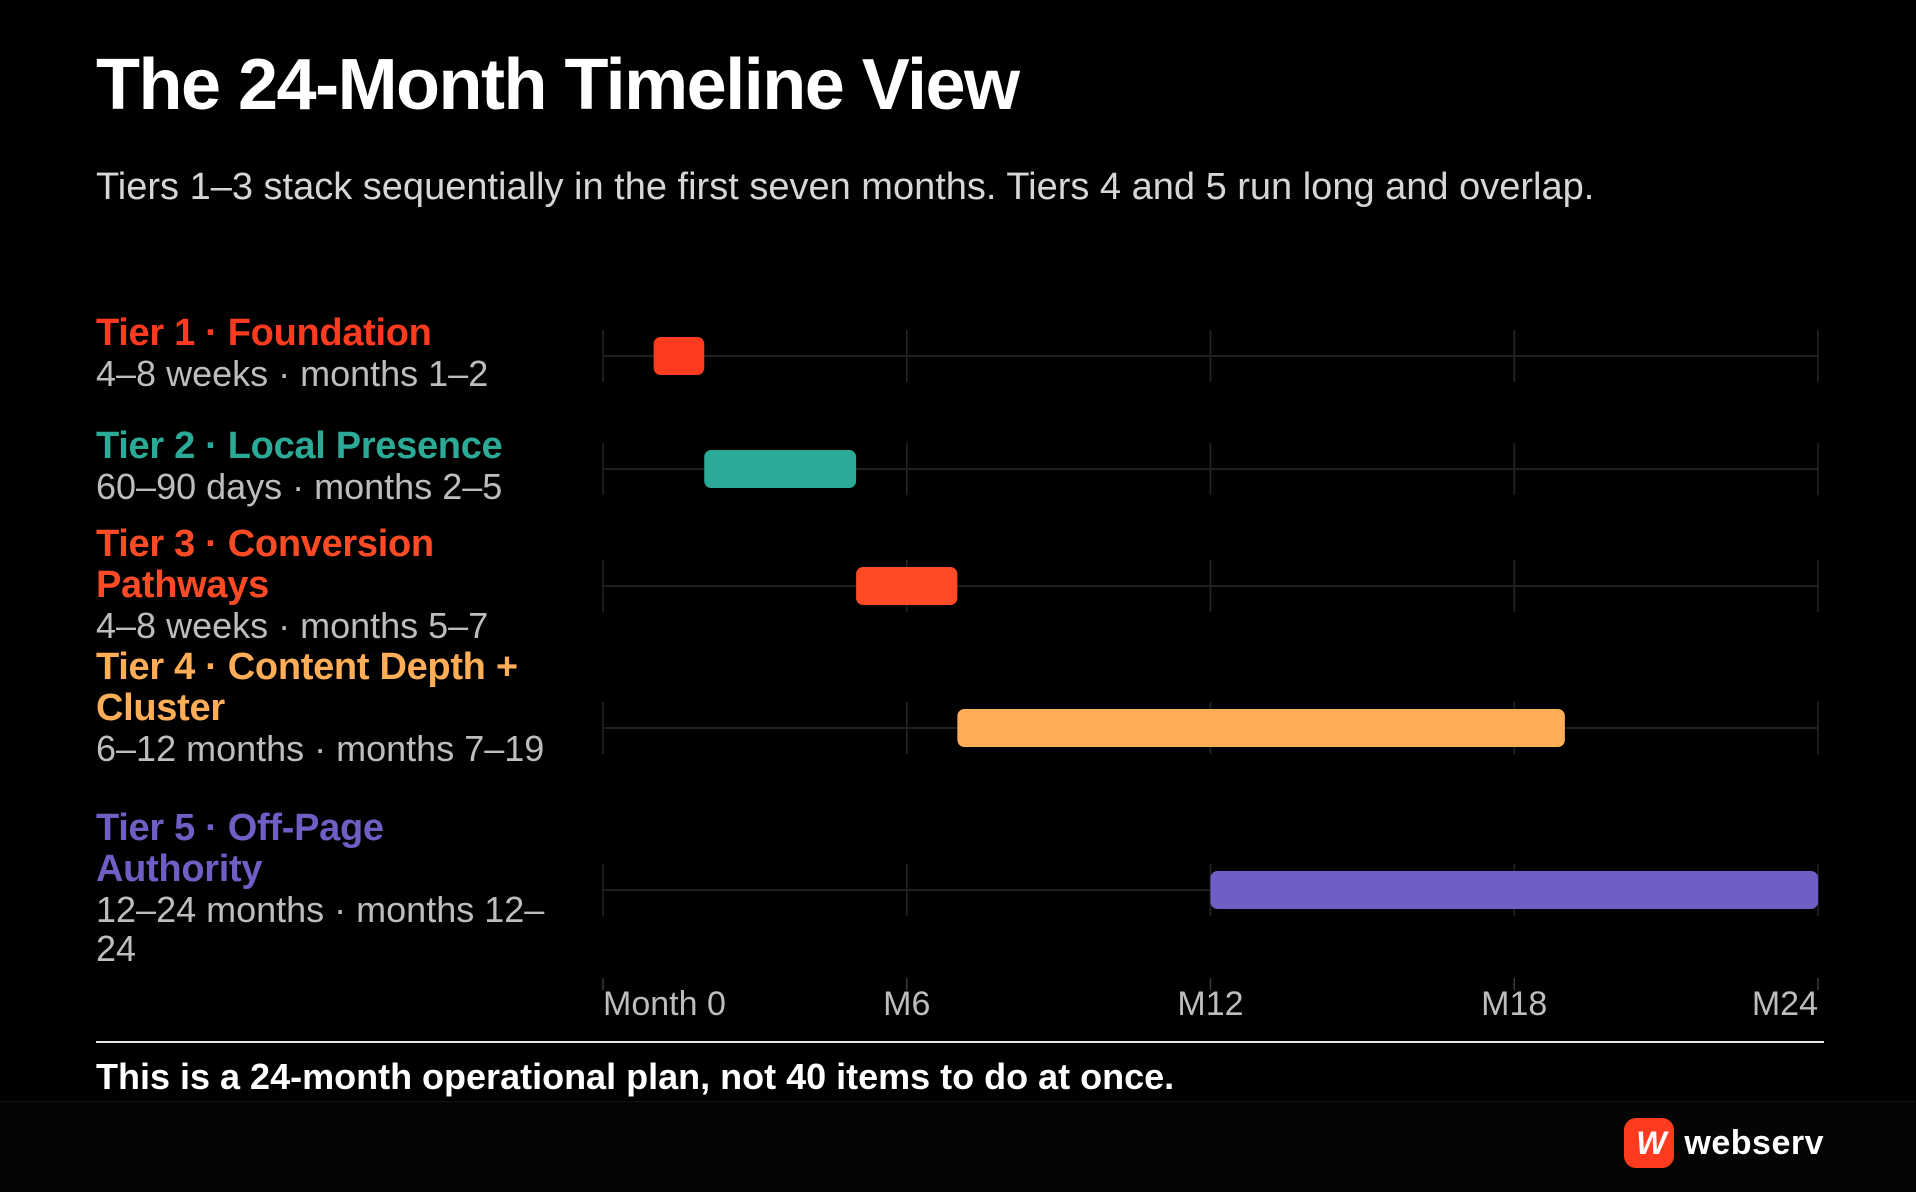 This screenshot has width=1916, height=1192. What do you see at coordinates (307, 687) in the screenshot?
I see `tier-4-name: Tier 4 · Content Depth + Cluster` at bounding box center [307, 687].